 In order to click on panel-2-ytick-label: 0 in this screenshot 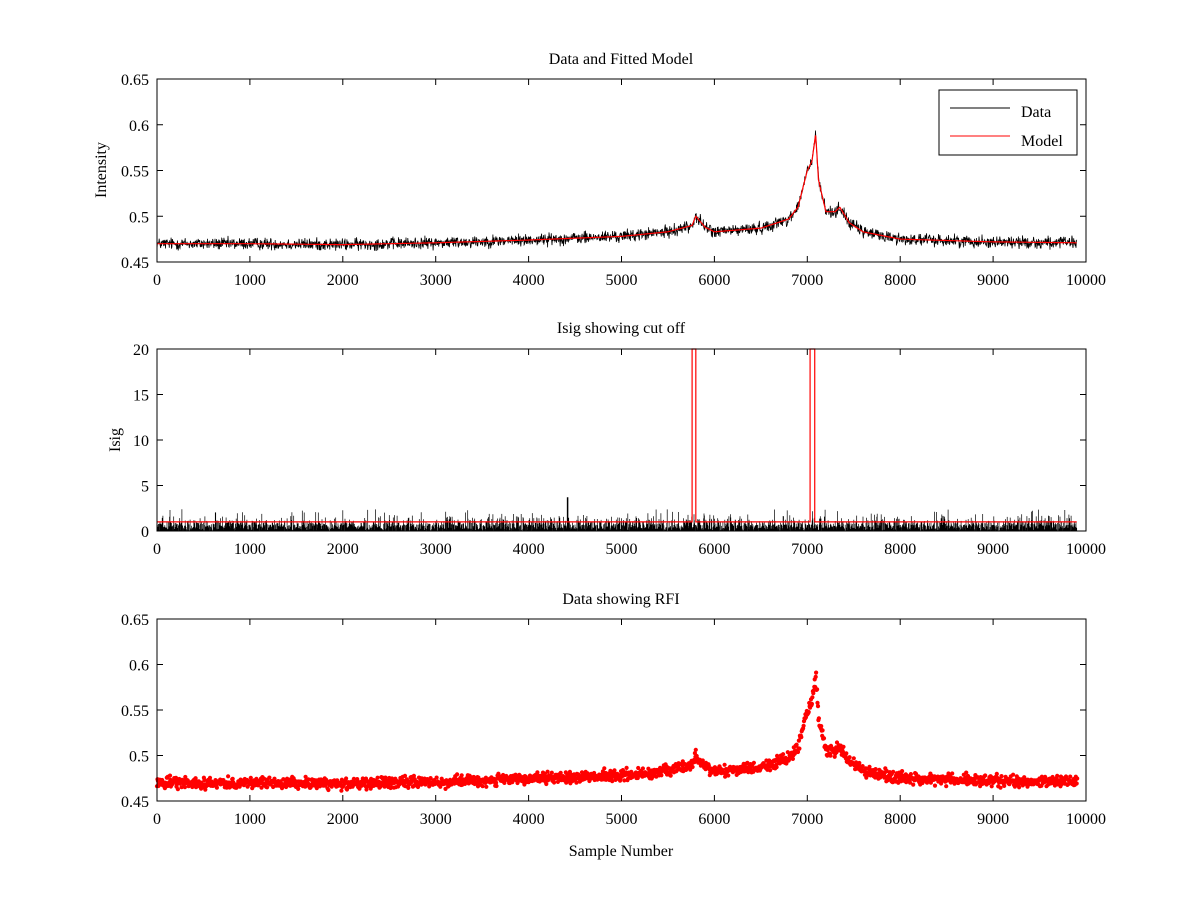, I will do `click(145, 532)`.